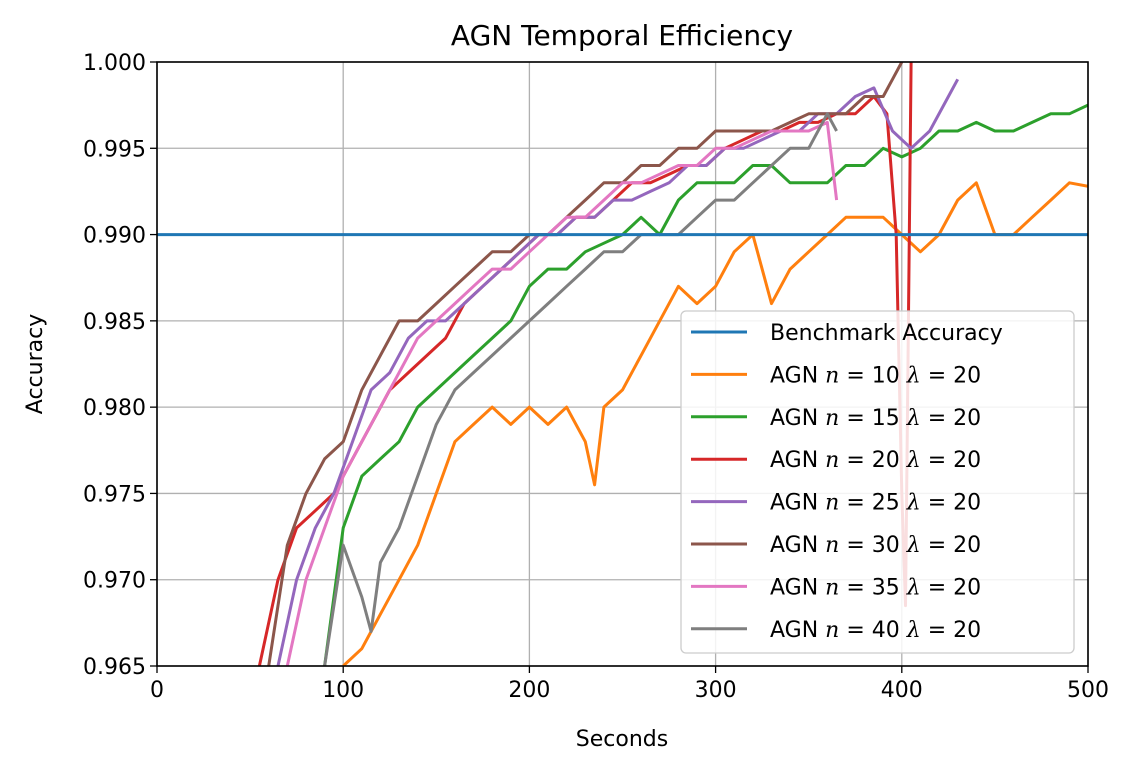  What do you see at coordinates (902, 690) in the screenshot?
I see `x-tick-label: 400` at bounding box center [902, 690].